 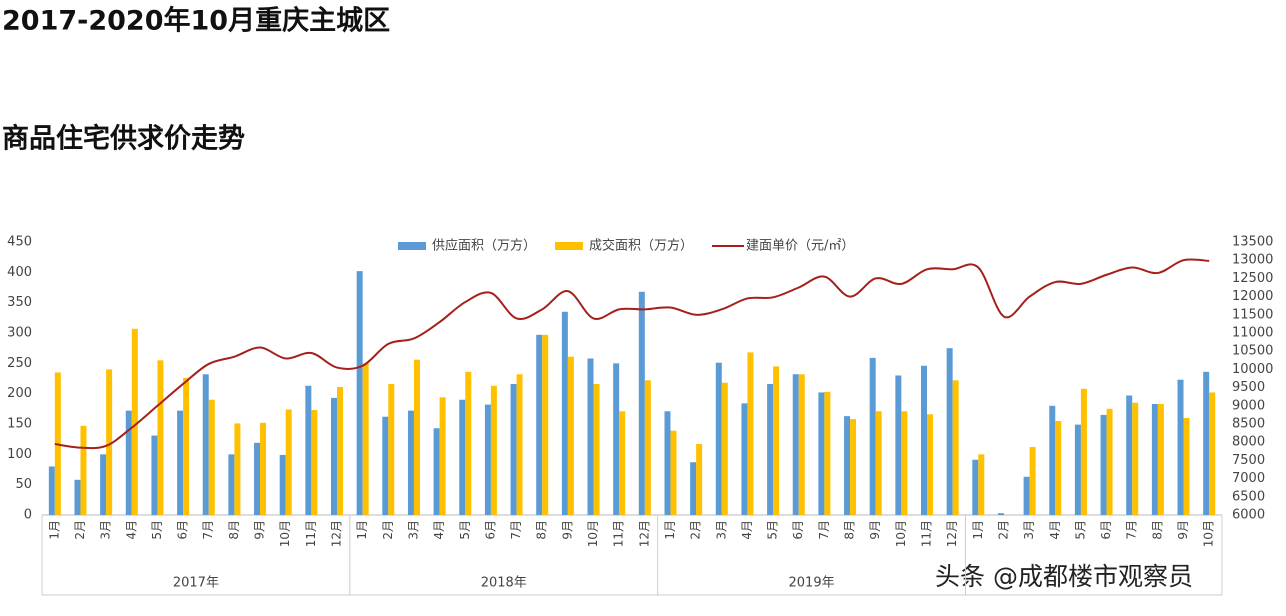 What do you see at coordinates (1248, 387) in the screenshot?
I see `y2-tick-label: 9500` at bounding box center [1248, 387].